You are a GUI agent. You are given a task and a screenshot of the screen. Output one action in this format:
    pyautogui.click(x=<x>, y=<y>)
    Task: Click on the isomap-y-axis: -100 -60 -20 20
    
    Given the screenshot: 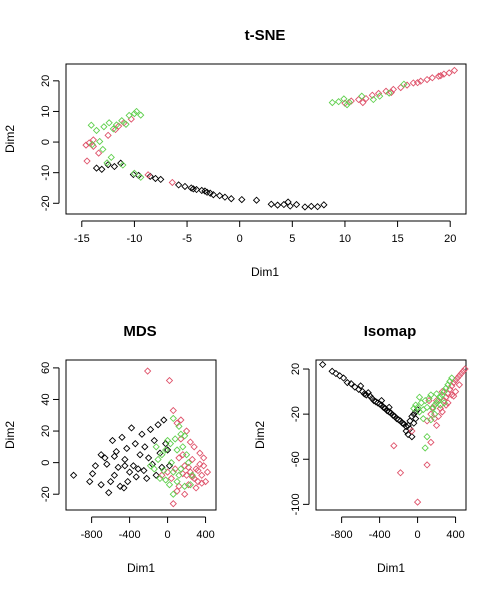 What is the action you would take?
    pyautogui.click(x=300, y=439)
    